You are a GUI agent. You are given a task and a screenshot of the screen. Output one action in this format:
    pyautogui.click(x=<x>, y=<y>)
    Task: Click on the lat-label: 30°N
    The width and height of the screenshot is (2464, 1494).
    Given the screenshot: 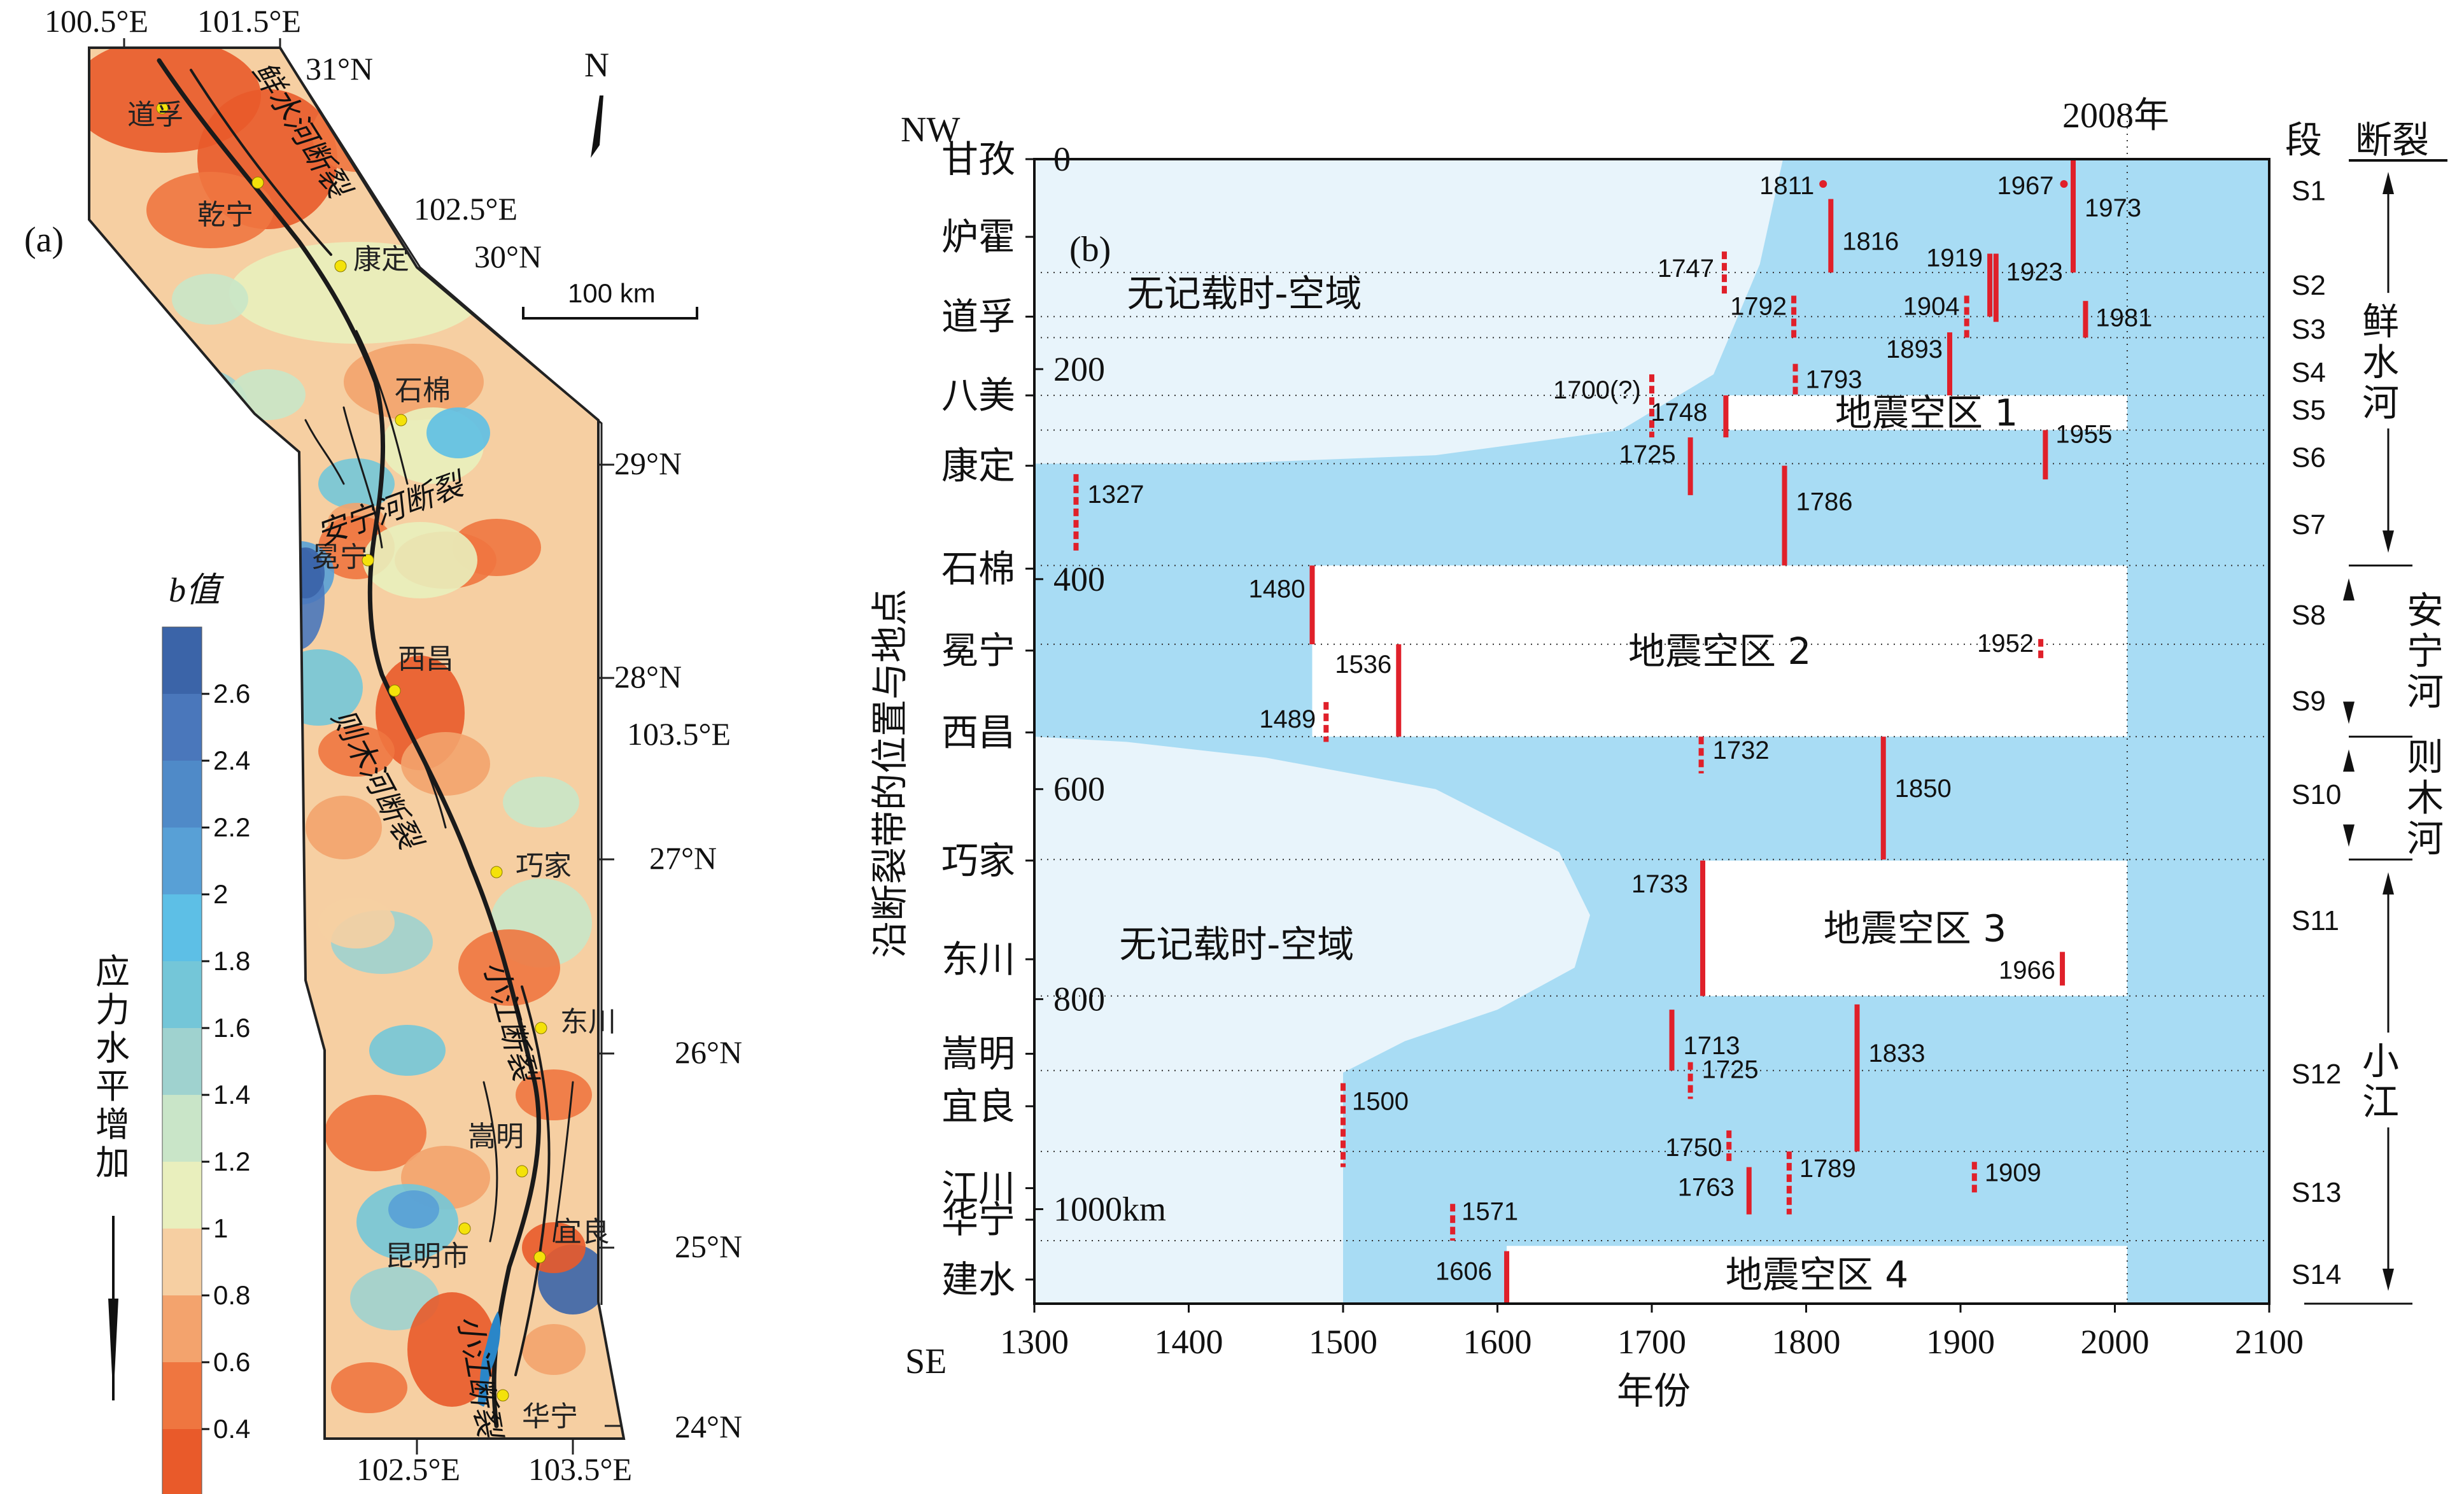 What is the action you would take?
    pyautogui.click(x=508, y=256)
    